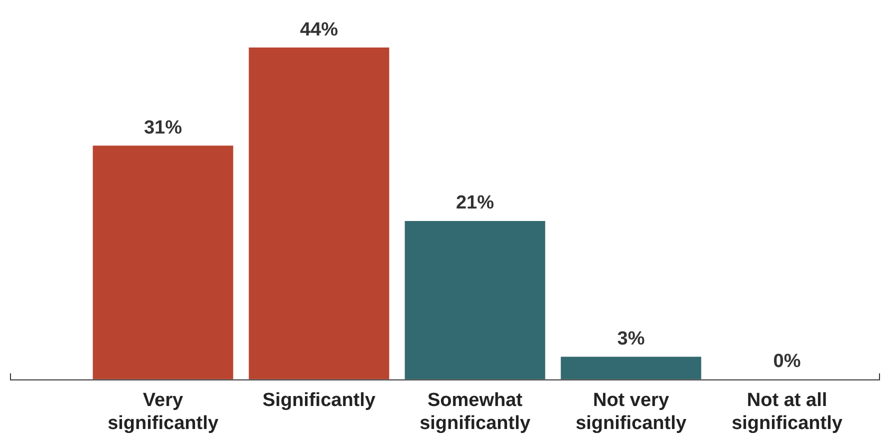 The image size is (881, 445). What do you see at coordinates (787, 412) in the screenshot?
I see `x-tick-label: Not at all significantly` at bounding box center [787, 412].